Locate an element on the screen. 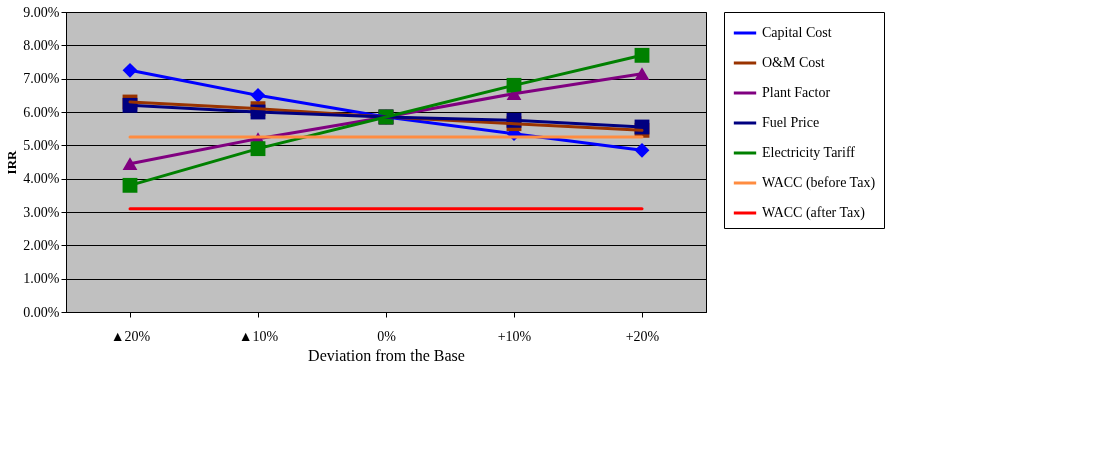  x-tick-label: ▲10% is located at coordinates (258, 336).